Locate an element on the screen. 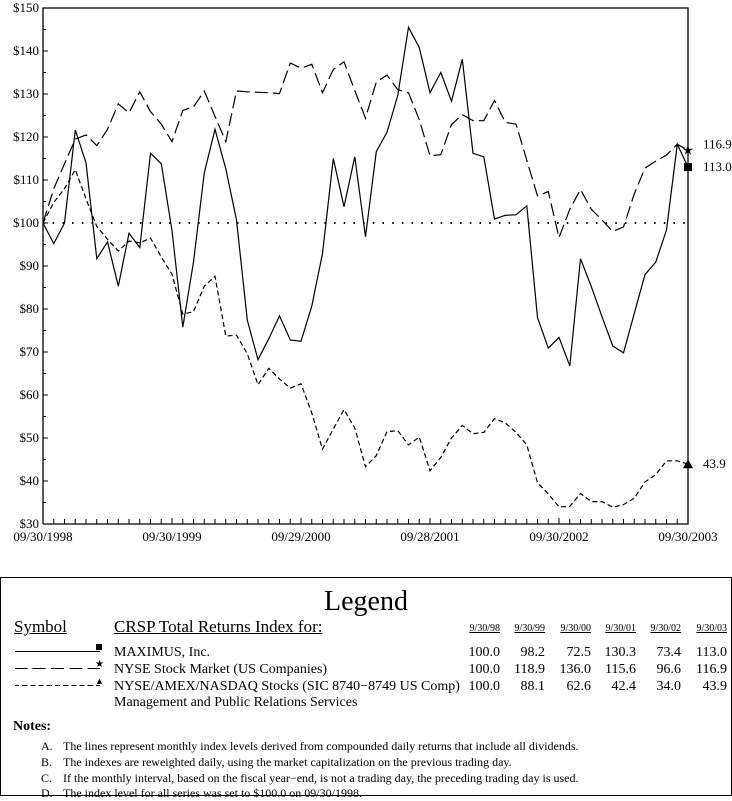  index-value: 118.9 is located at coordinates (529, 669).